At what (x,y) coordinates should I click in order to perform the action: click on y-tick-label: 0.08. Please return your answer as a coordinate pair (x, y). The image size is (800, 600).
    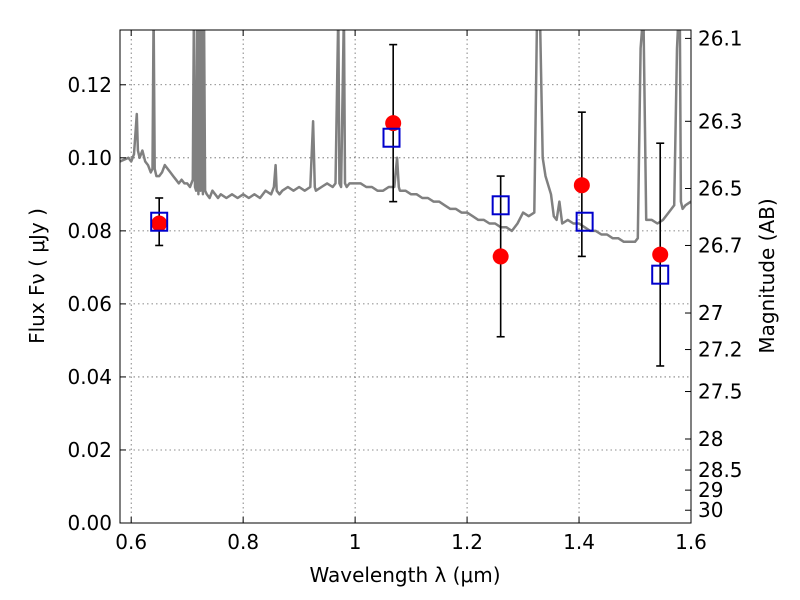
    Looking at the image, I should click on (89, 231).